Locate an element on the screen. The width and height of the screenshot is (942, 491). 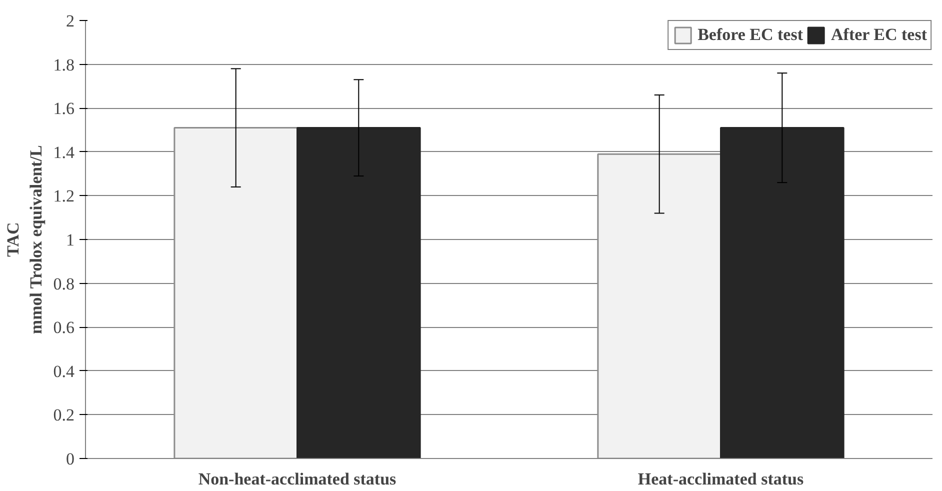
y-tick-label: 1.6 is located at coordinates (63, 108).